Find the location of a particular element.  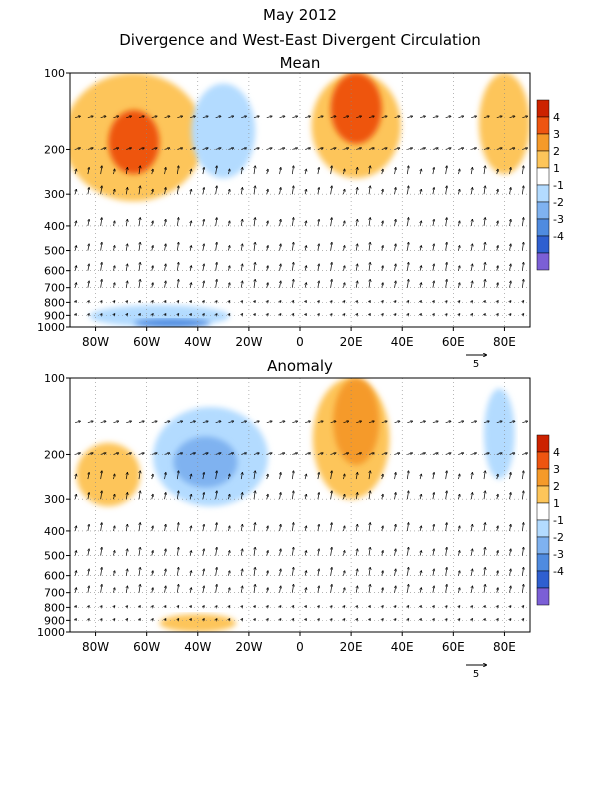

y-tick-label: 500 is located at coordinates (54, 251).